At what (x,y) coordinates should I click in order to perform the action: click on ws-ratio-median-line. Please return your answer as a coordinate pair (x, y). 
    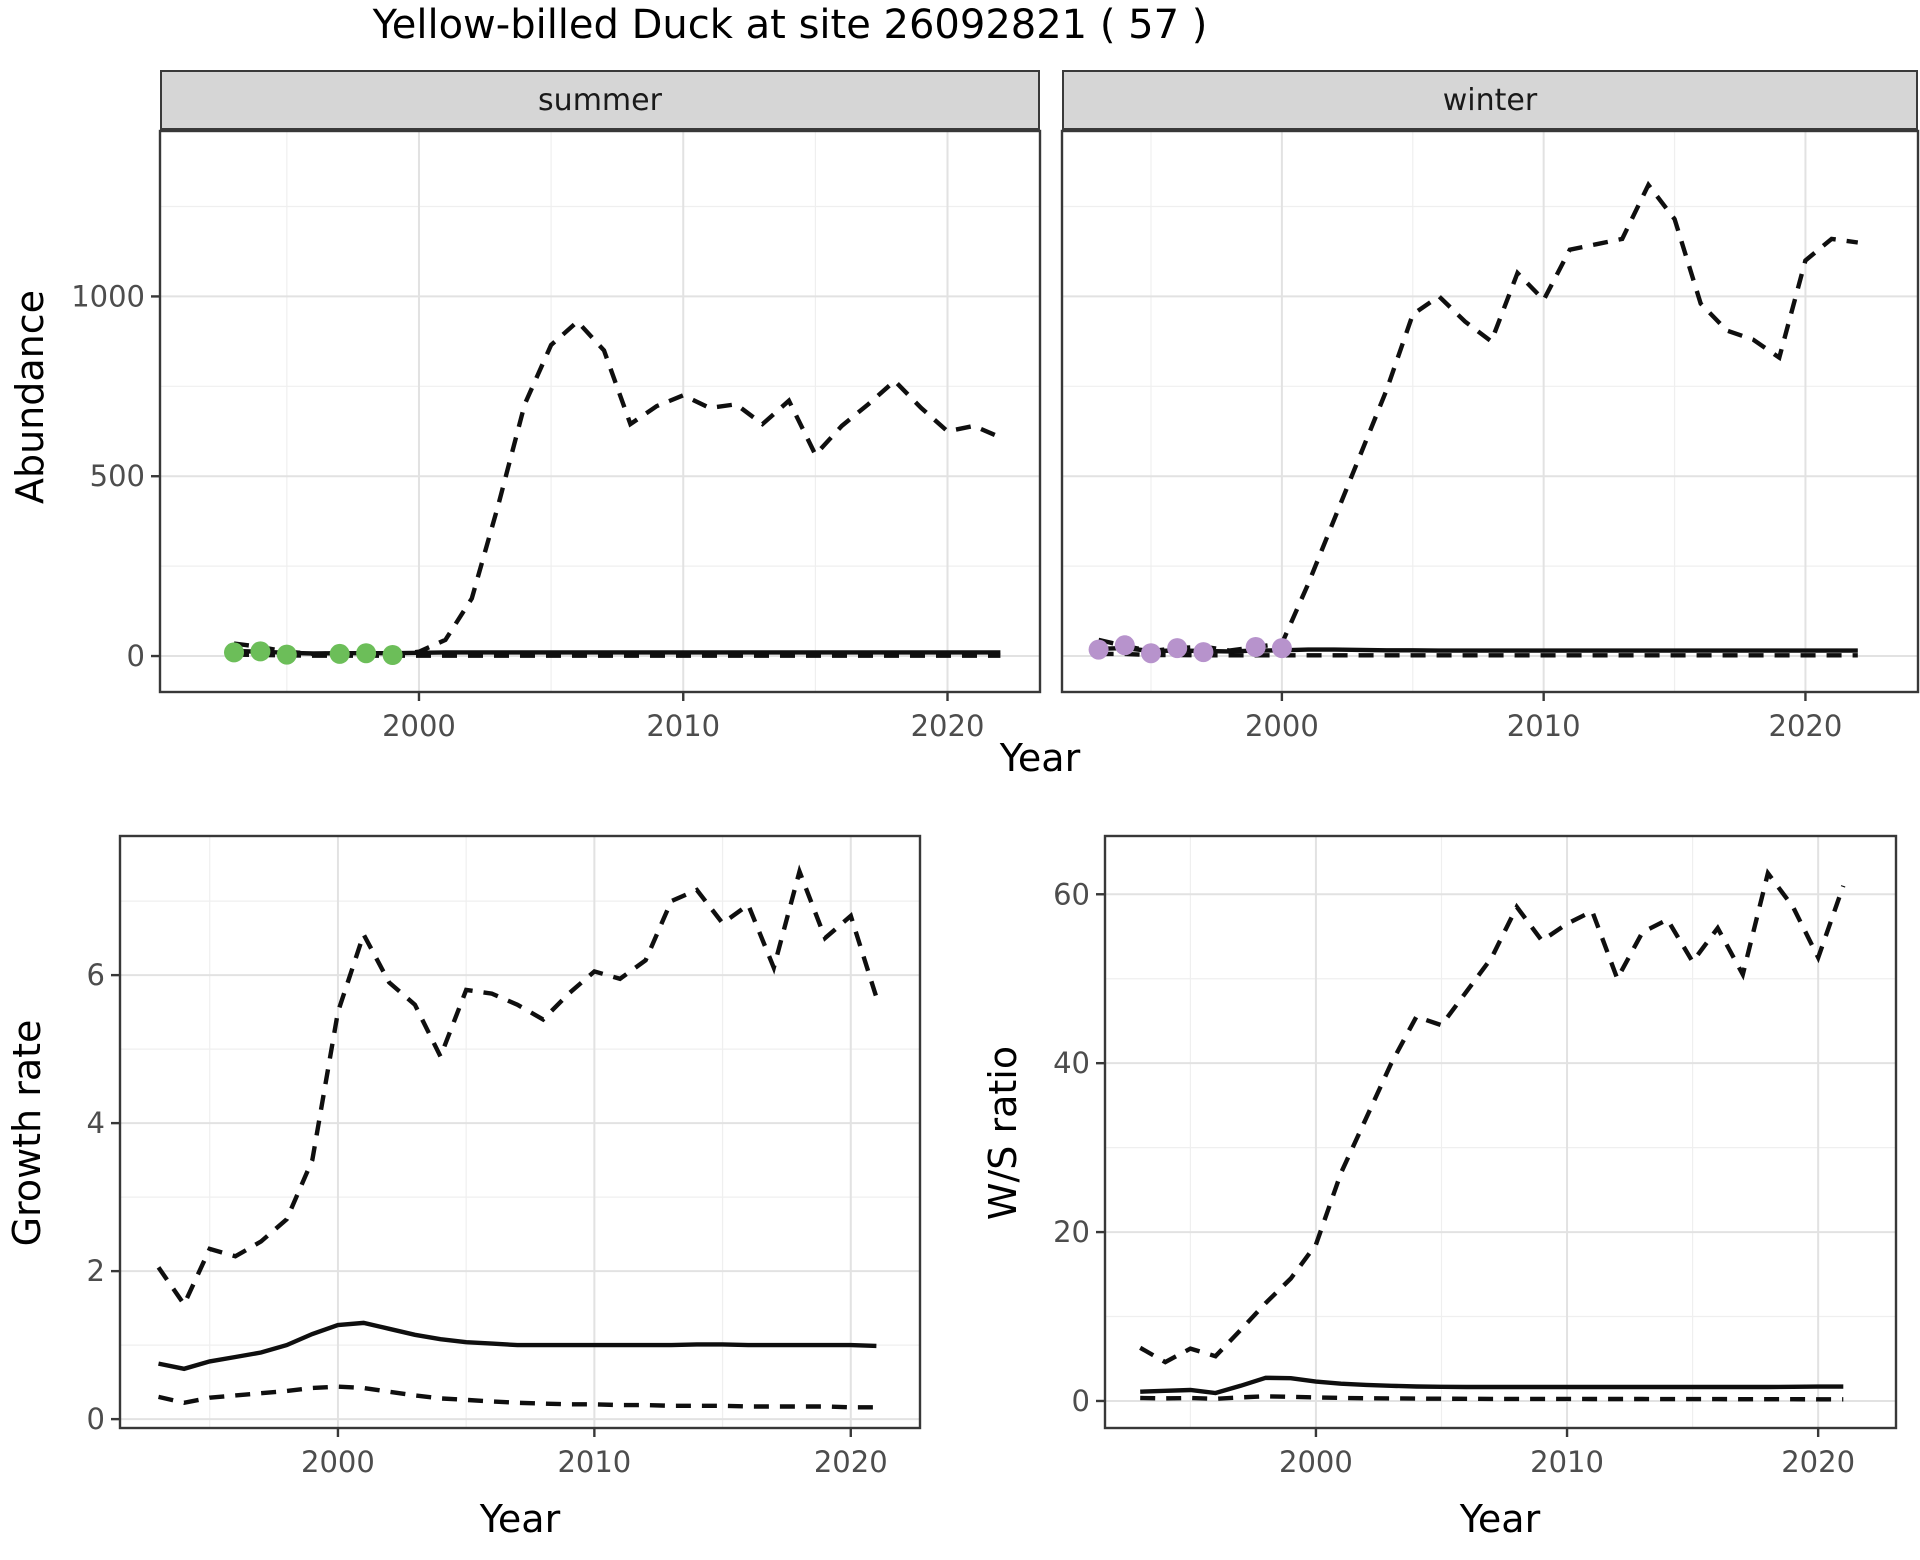
    Looking at the image, I should click on (1492, 1385).